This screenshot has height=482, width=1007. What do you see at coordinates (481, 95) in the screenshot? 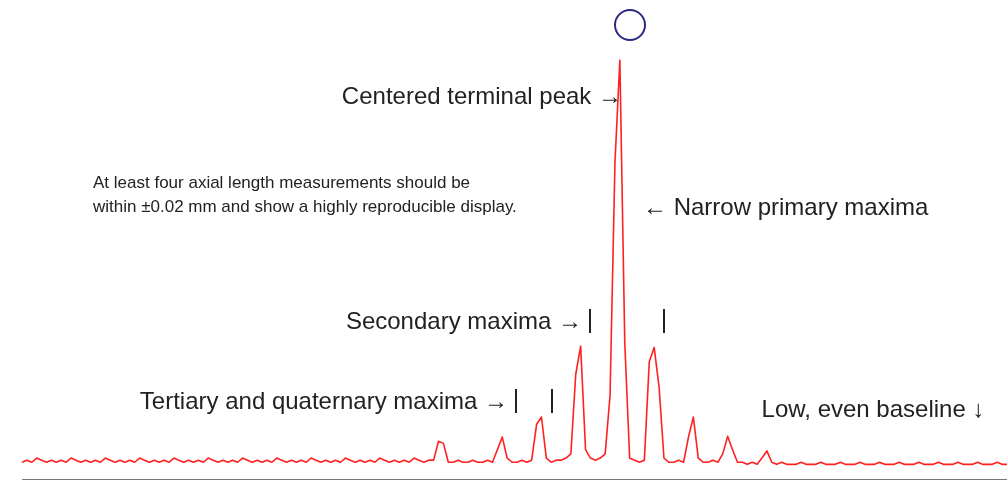
I see `annotation: Centered terminal peak →` at bounding box center [481, 95].